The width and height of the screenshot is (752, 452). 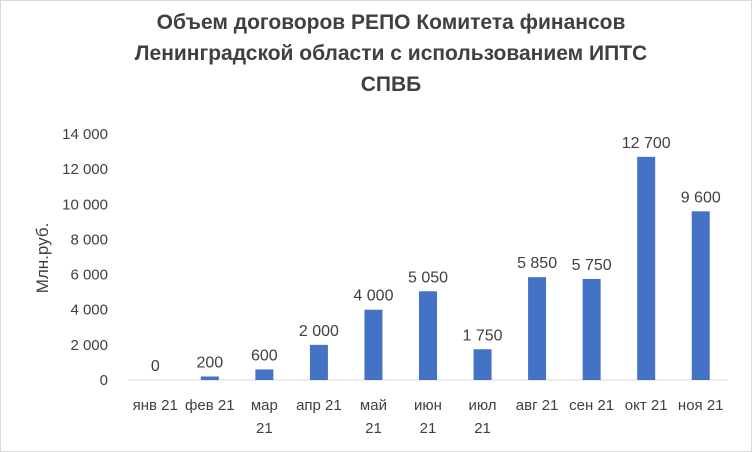 What do you see at coordinates (319, 405) in the screenshot?
I see `x-tick-label: апр 21` at bounding box center [319, 405].